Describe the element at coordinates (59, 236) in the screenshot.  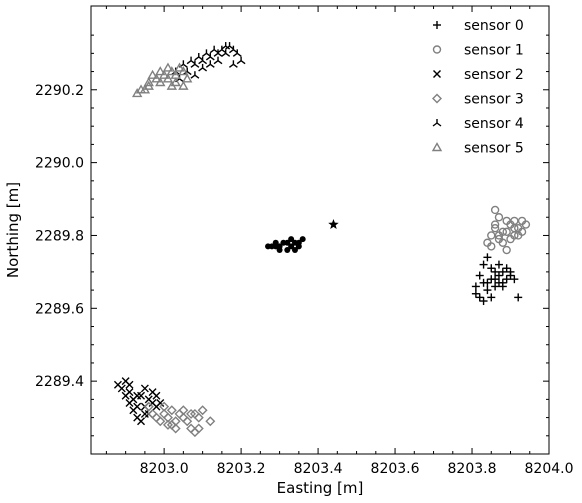
I see `y-tick-label: 2289.8` at that location.